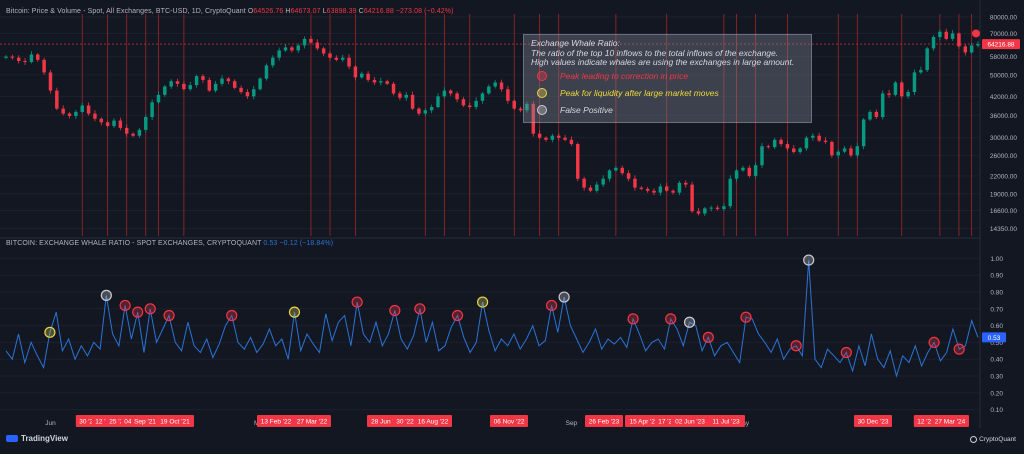 This screenshot has height=454, width=1024. I want to click on legend-item-correction: Peak leading to correction in price, so click(624, 76).